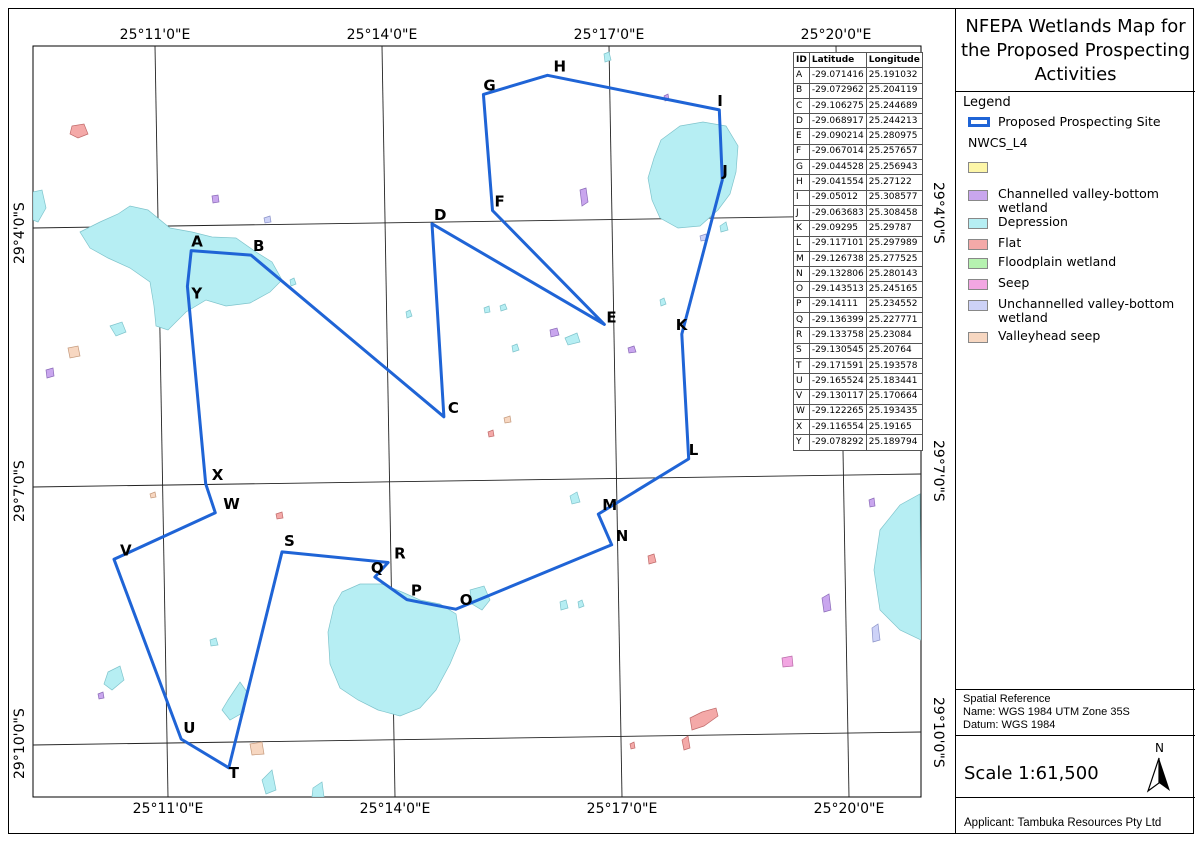  Describe the element at coordinates (801, 106) in the screenshot. I see `table-cell-id: C` at that location.